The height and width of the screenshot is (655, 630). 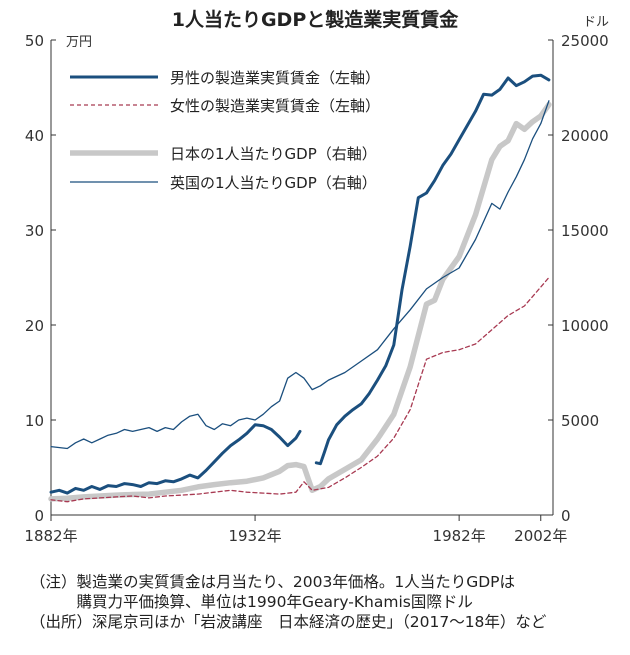 I want to click on right-tick-label: 5000, so click(x=580, y=421).